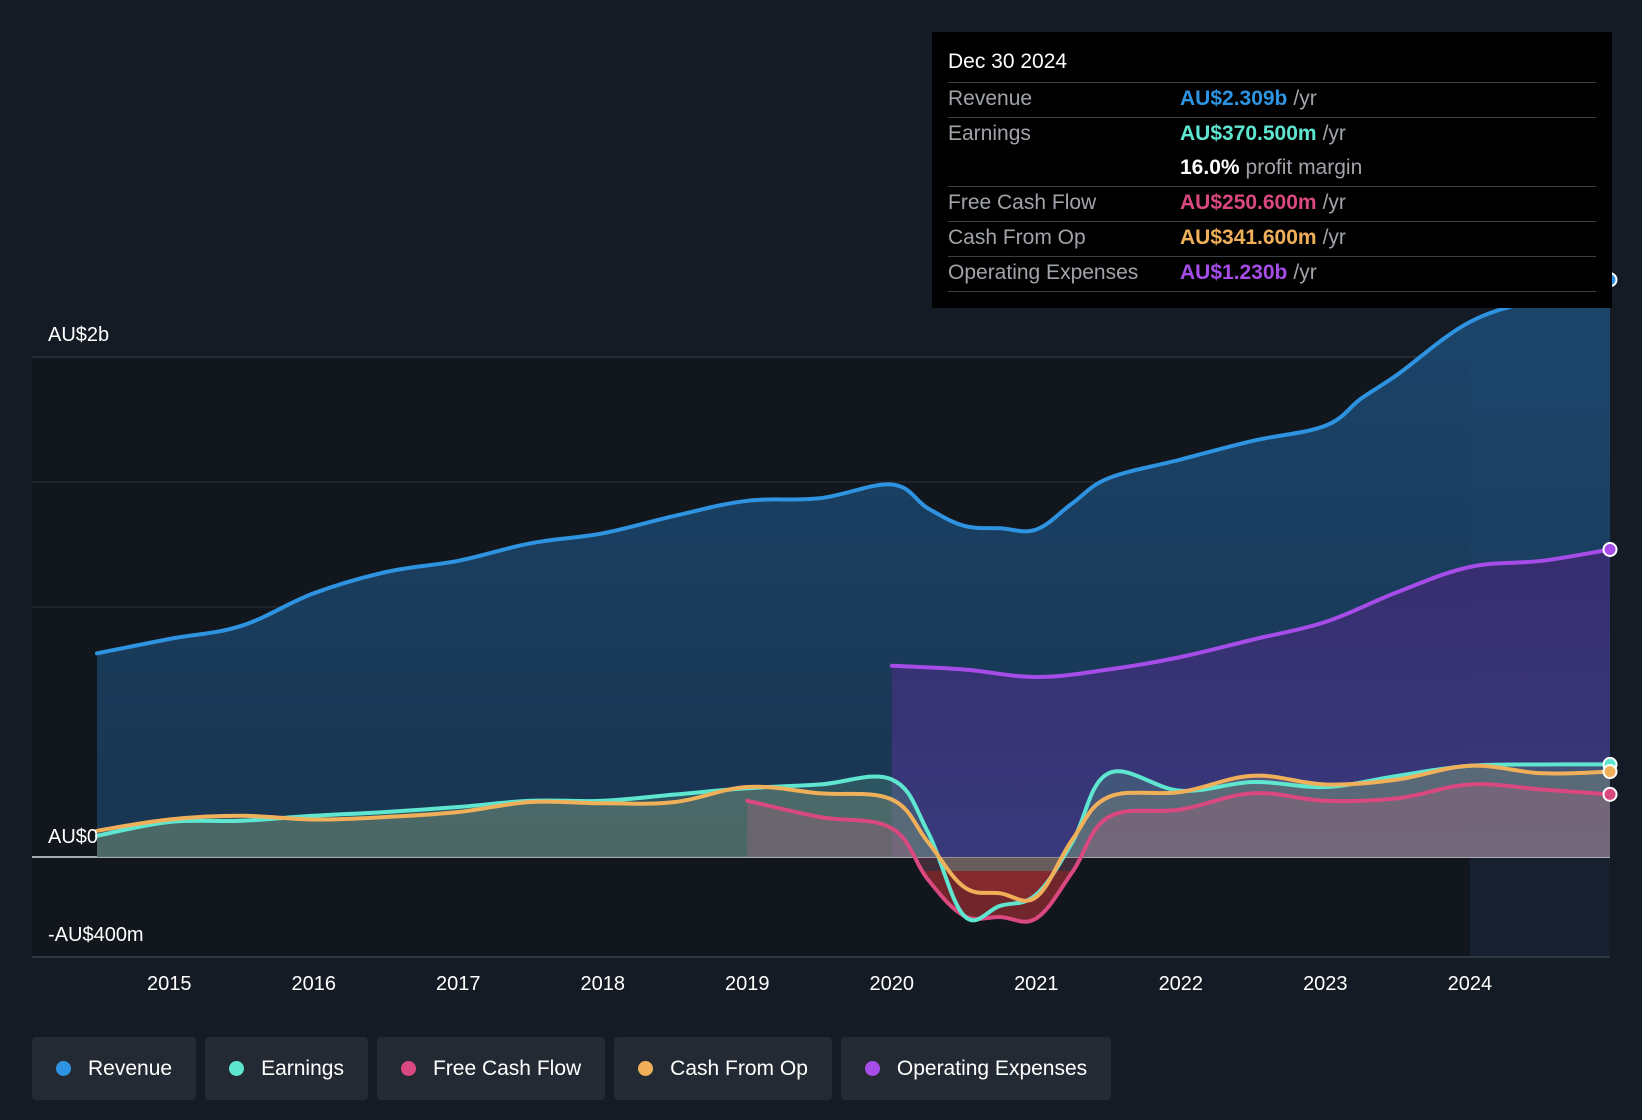  Describe the element at coordinates (747, 984) in the screenshot. I see `x-tick-label: 2019` at that location.